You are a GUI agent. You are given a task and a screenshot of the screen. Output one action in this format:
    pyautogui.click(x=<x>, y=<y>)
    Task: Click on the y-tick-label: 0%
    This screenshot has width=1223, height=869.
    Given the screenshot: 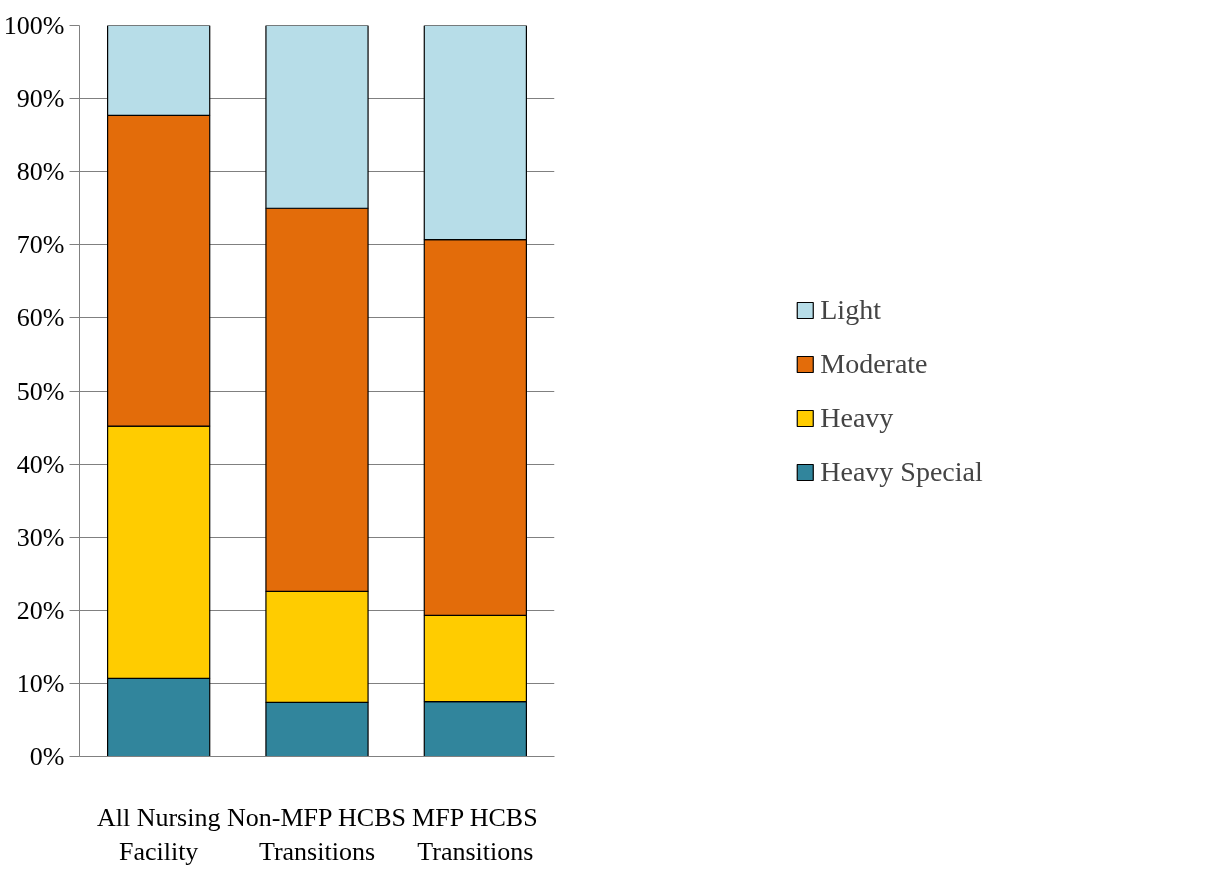 What is the action you would take?
    pyautogui.click(x=47, y=756)
    